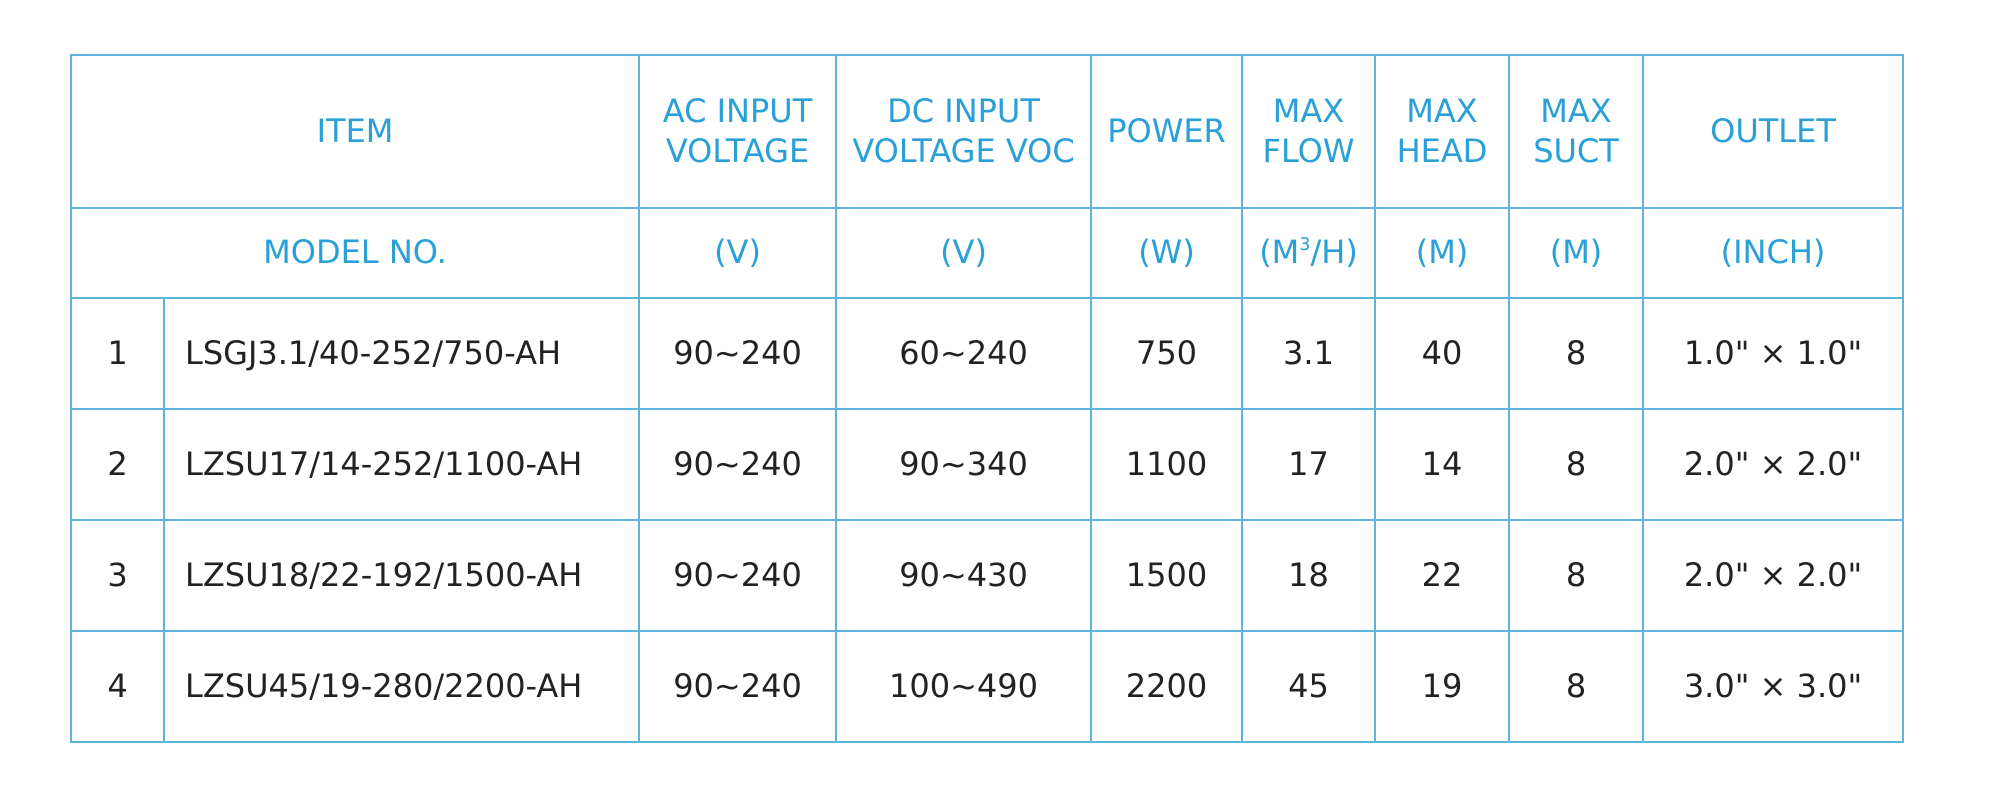 The image size is (1989, 800). Describe the element at coordinates (1308, 352) in the screenshot. I see `cell-text: 3.1` at that location.